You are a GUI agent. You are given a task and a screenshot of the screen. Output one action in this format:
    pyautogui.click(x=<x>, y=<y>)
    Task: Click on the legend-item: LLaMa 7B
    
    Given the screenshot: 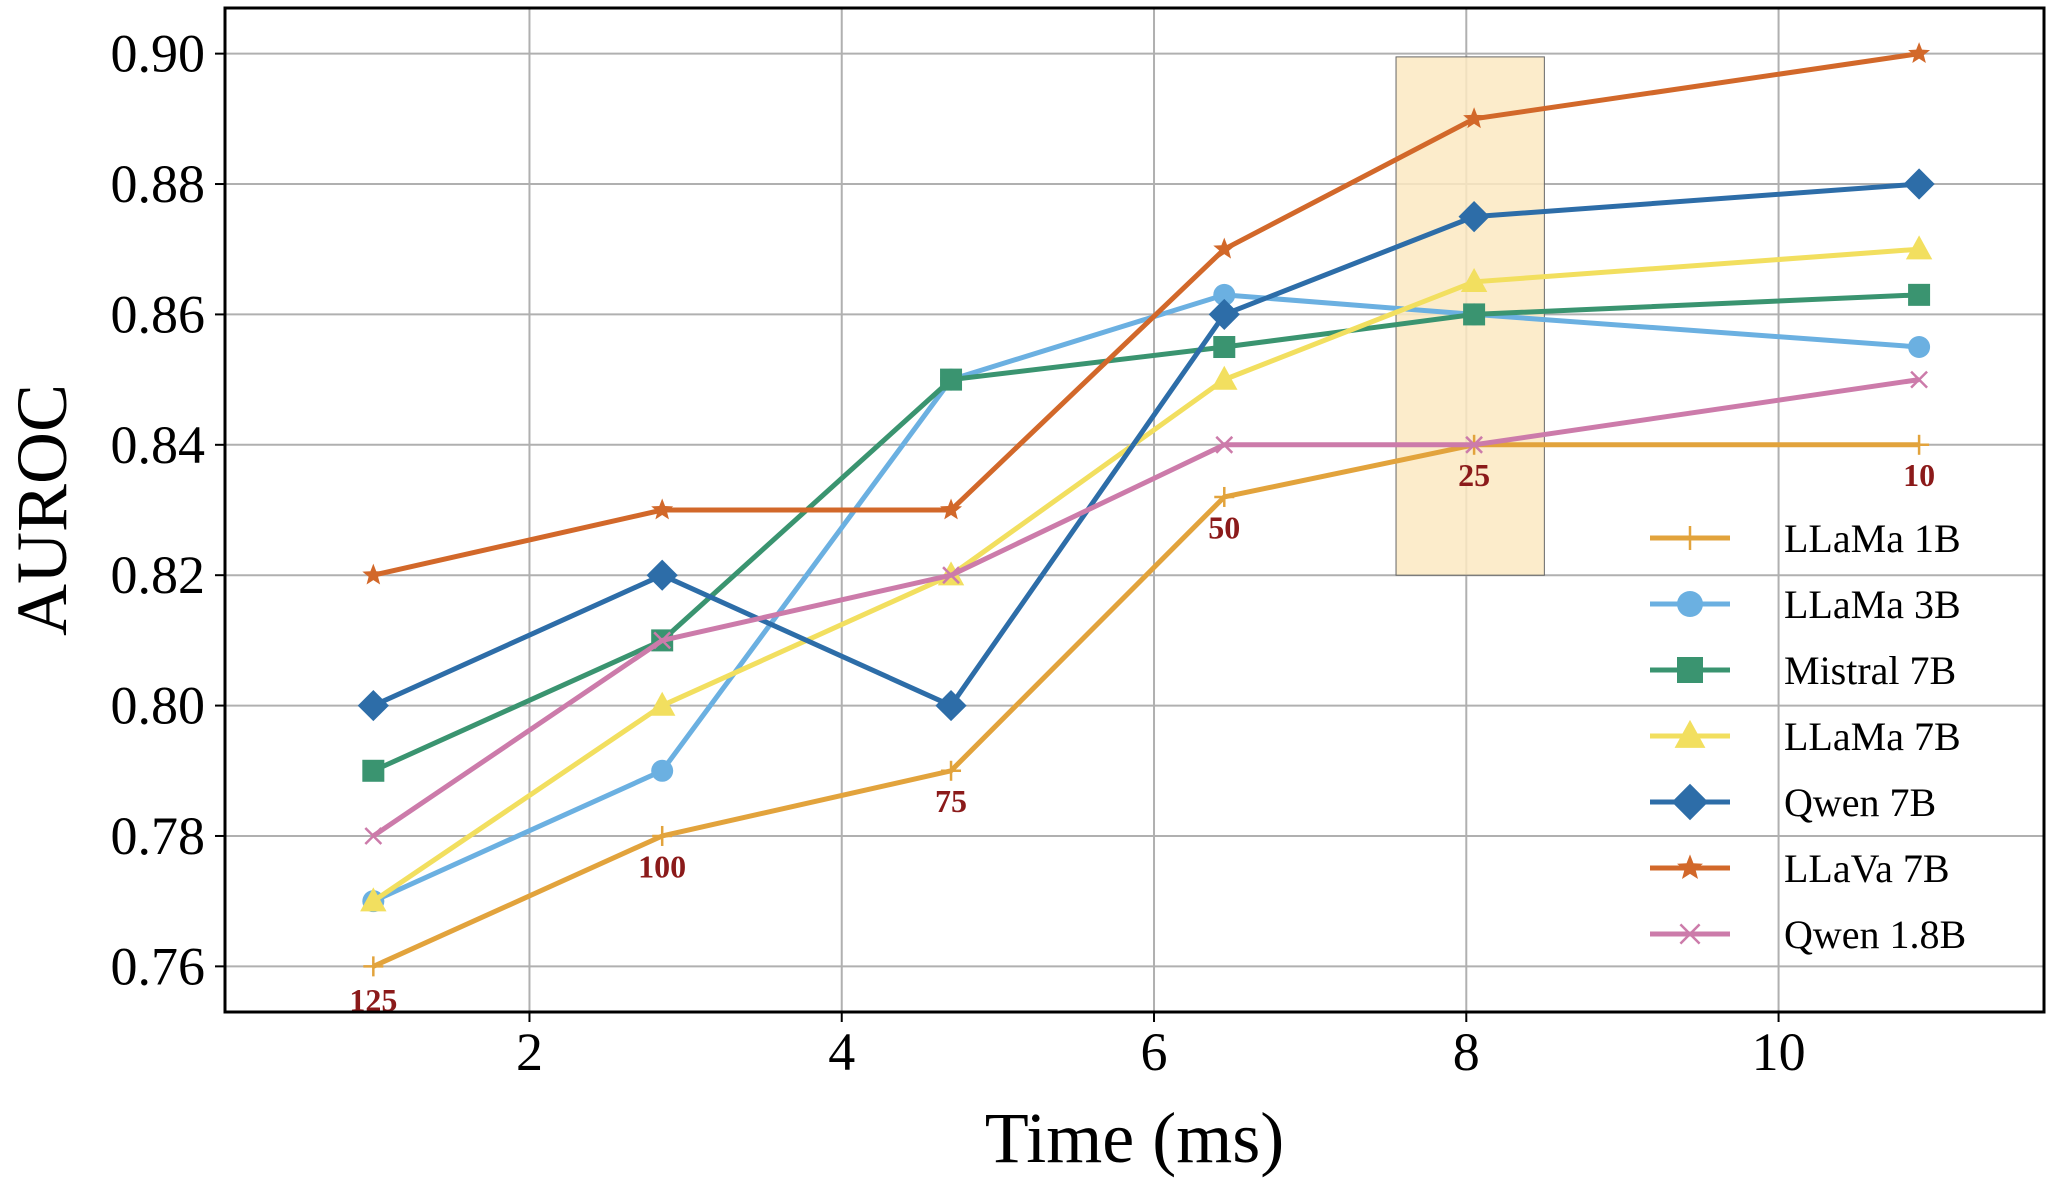 What is the action you would take?
    pyautogui.click(x=1805, y=736)
    